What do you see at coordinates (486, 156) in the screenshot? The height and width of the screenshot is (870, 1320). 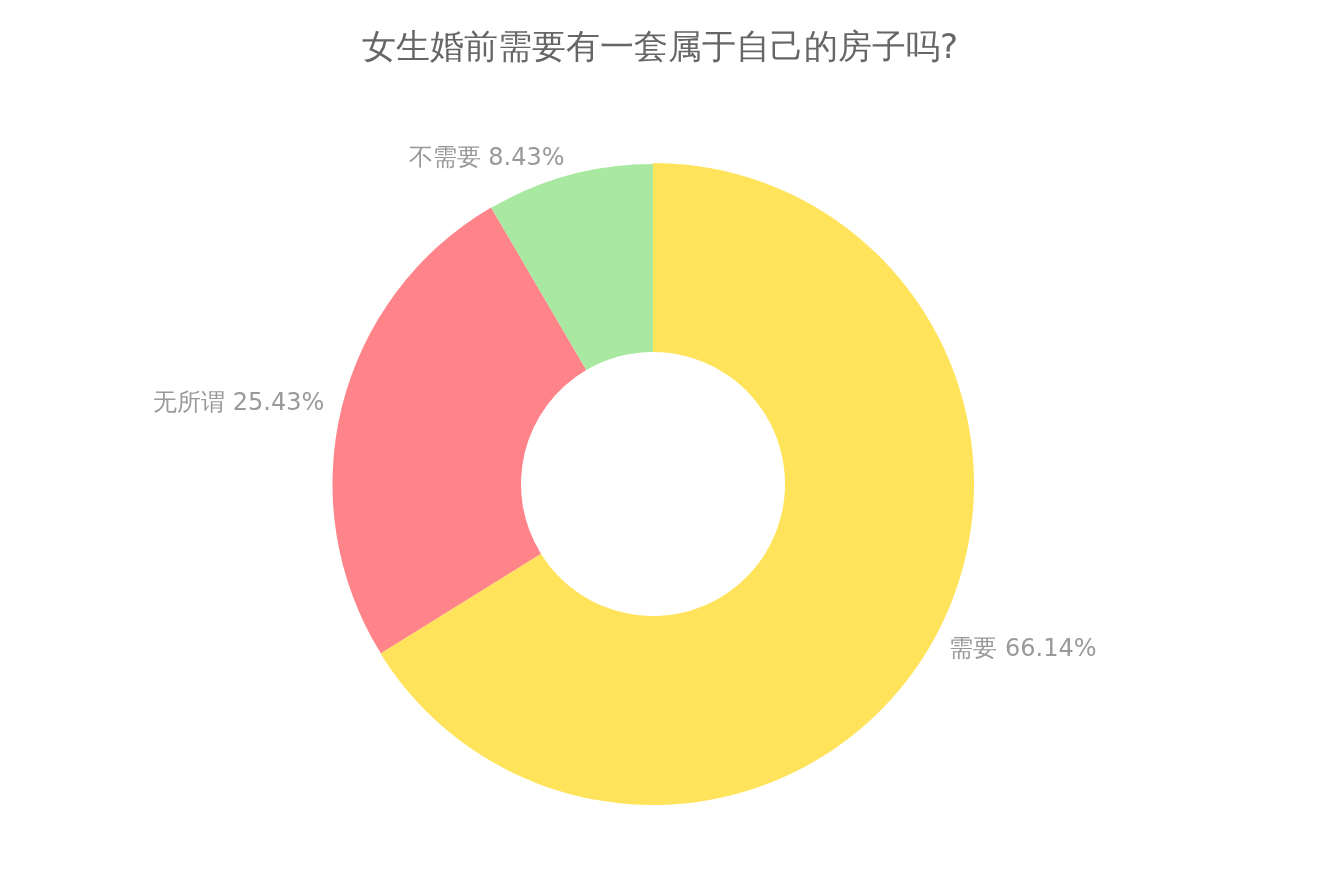 I see `slice-label: 不需要 8.43%` at bounding box center [486, 156].